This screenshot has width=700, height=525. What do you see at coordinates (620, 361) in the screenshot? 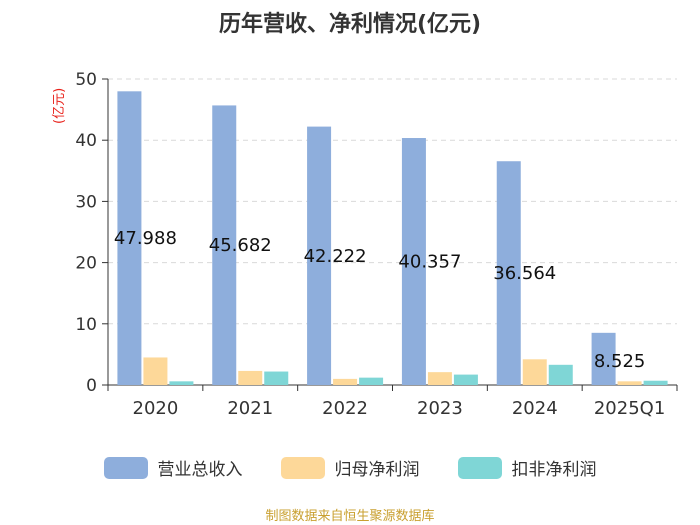
I see `data-label-revenue: 8.525` at bounding box center [620, 361].